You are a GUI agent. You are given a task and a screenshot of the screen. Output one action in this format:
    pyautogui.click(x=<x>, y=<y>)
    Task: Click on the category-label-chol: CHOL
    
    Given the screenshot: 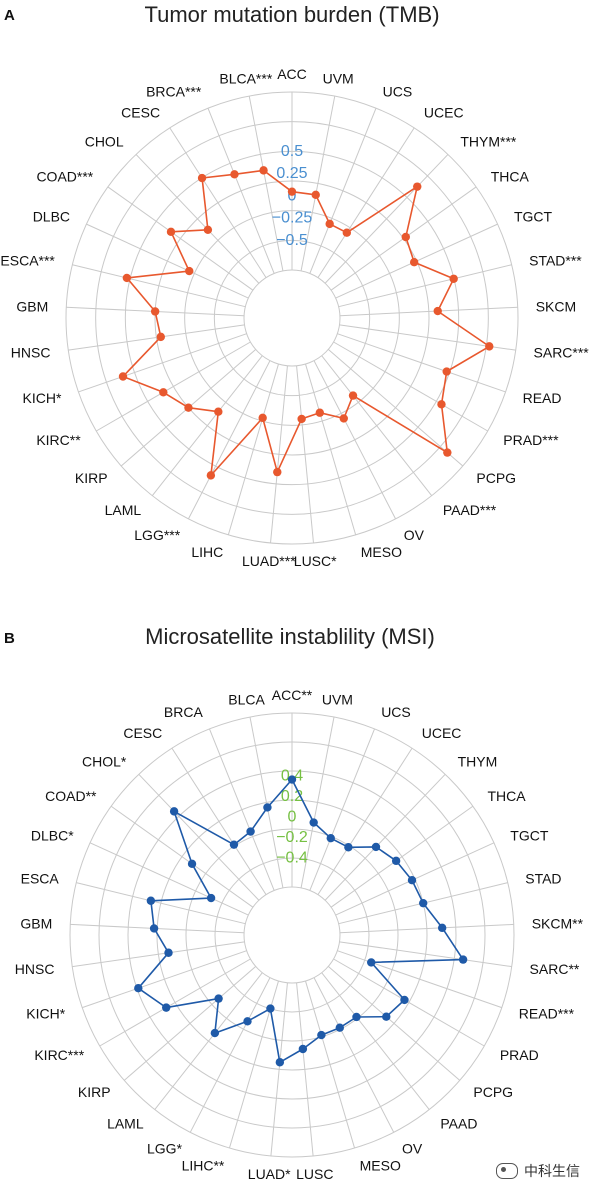 What is the action you would take?
    pyautogui.click(x=104, y=141)
    